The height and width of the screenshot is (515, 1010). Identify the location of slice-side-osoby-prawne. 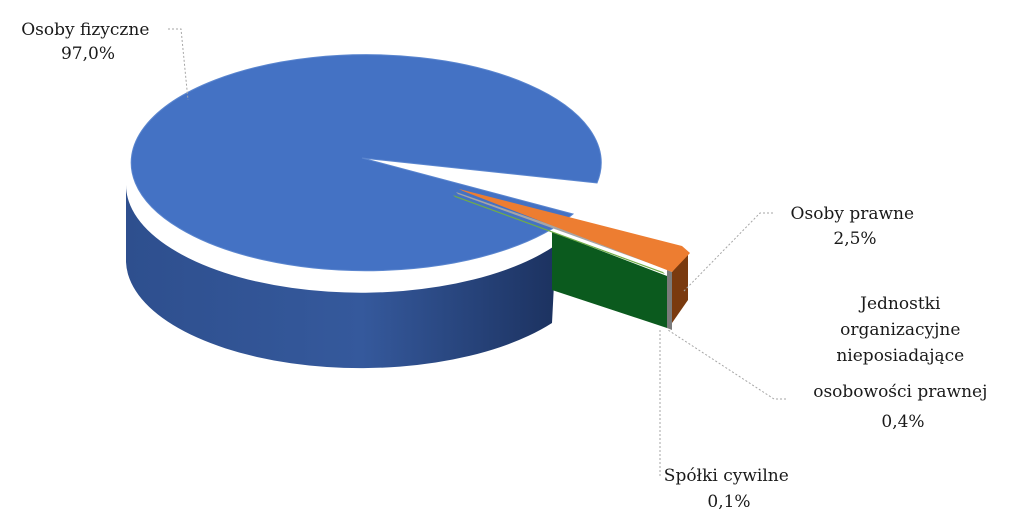
(680, 288).